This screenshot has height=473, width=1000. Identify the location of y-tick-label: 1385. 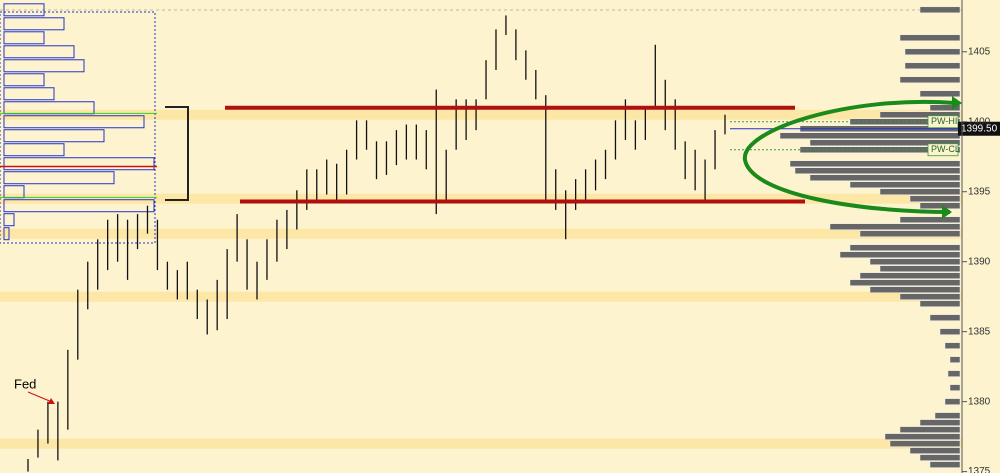
(979, 331).